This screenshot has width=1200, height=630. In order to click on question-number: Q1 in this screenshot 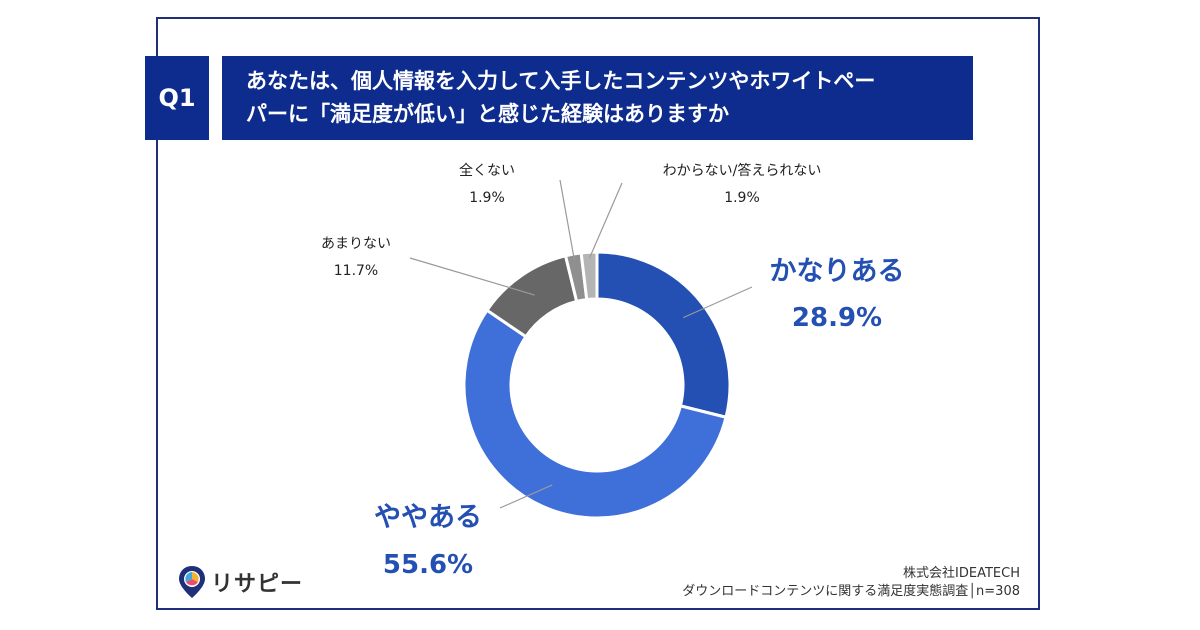, I will do `click(177, 98)`.